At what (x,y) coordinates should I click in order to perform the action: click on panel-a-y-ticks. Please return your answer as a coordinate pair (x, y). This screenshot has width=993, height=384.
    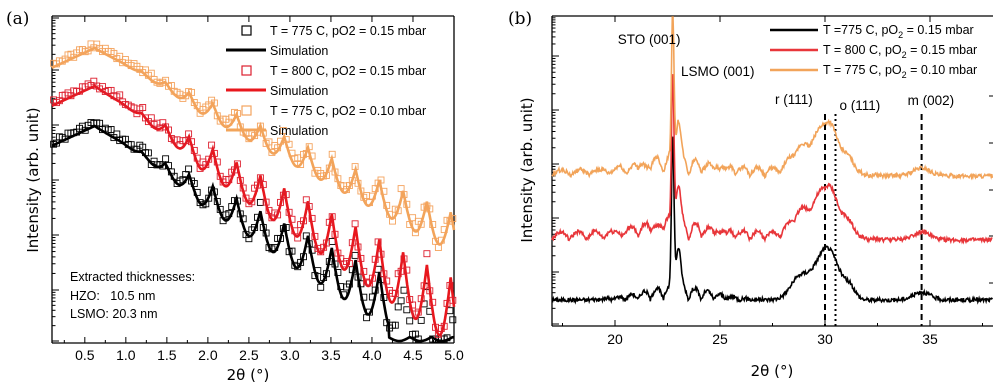
    Looking at the image, I should click on (55, 179).